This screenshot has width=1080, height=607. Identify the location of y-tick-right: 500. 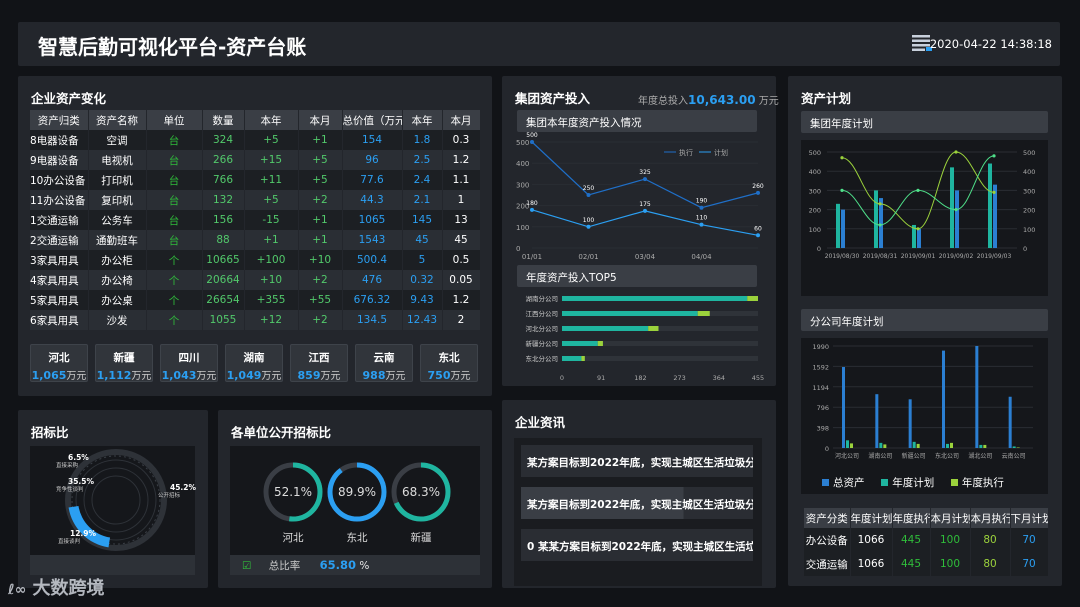
(1029, 153).